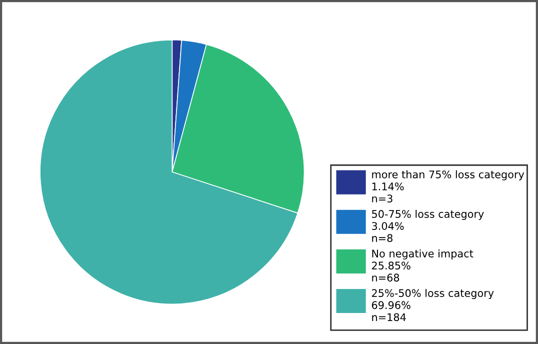  I want to click on data-label: 3.04%, so click(388, 226).